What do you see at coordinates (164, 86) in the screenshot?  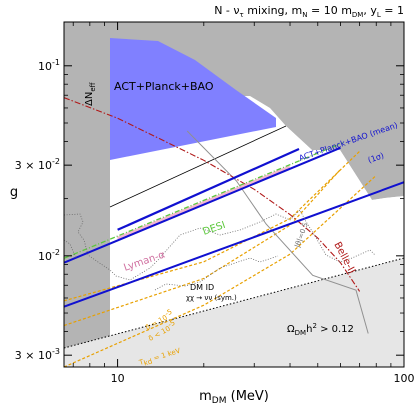 I see `act-region-label: ACT+Planck+BAO` at bounding box center [164, 86].